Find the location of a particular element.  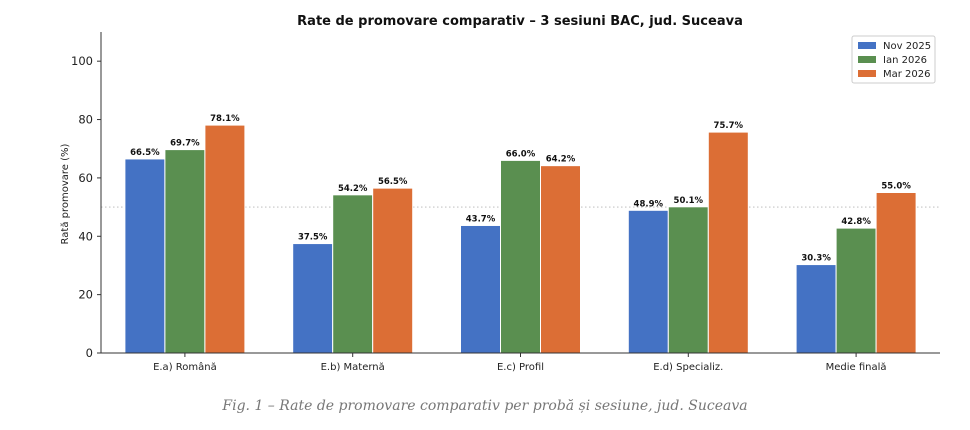

data-label: 48.9% is located at coordinates (649, 204).